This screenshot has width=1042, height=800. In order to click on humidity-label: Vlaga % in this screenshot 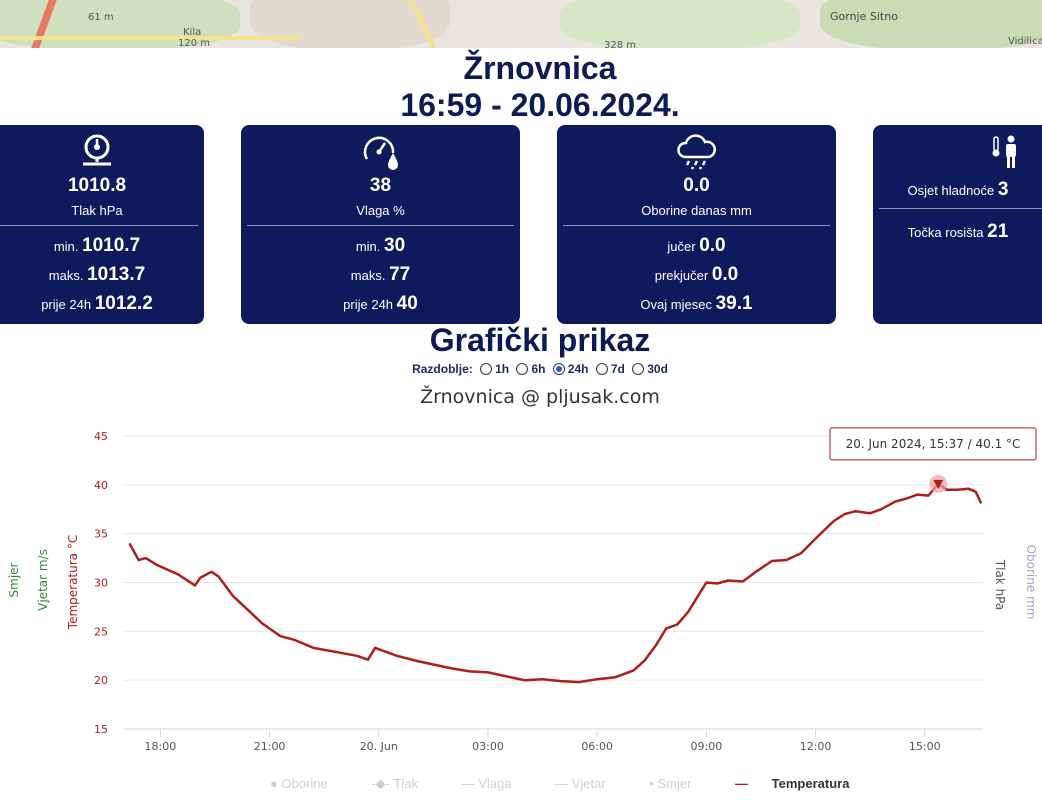, I will do `click(380, 210)`.